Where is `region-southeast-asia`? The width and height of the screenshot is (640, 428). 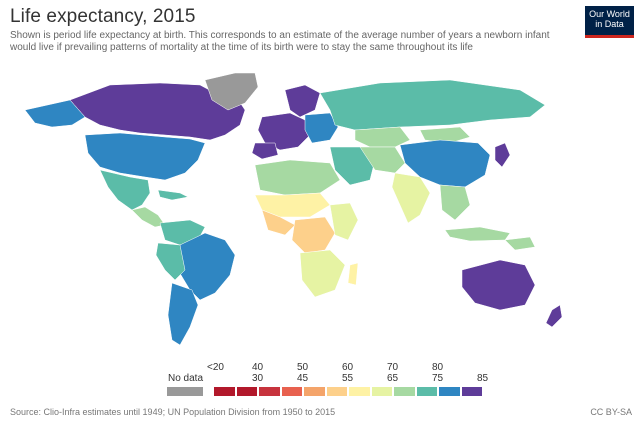
region-southeast-asia is located at coordinates (455, 202).